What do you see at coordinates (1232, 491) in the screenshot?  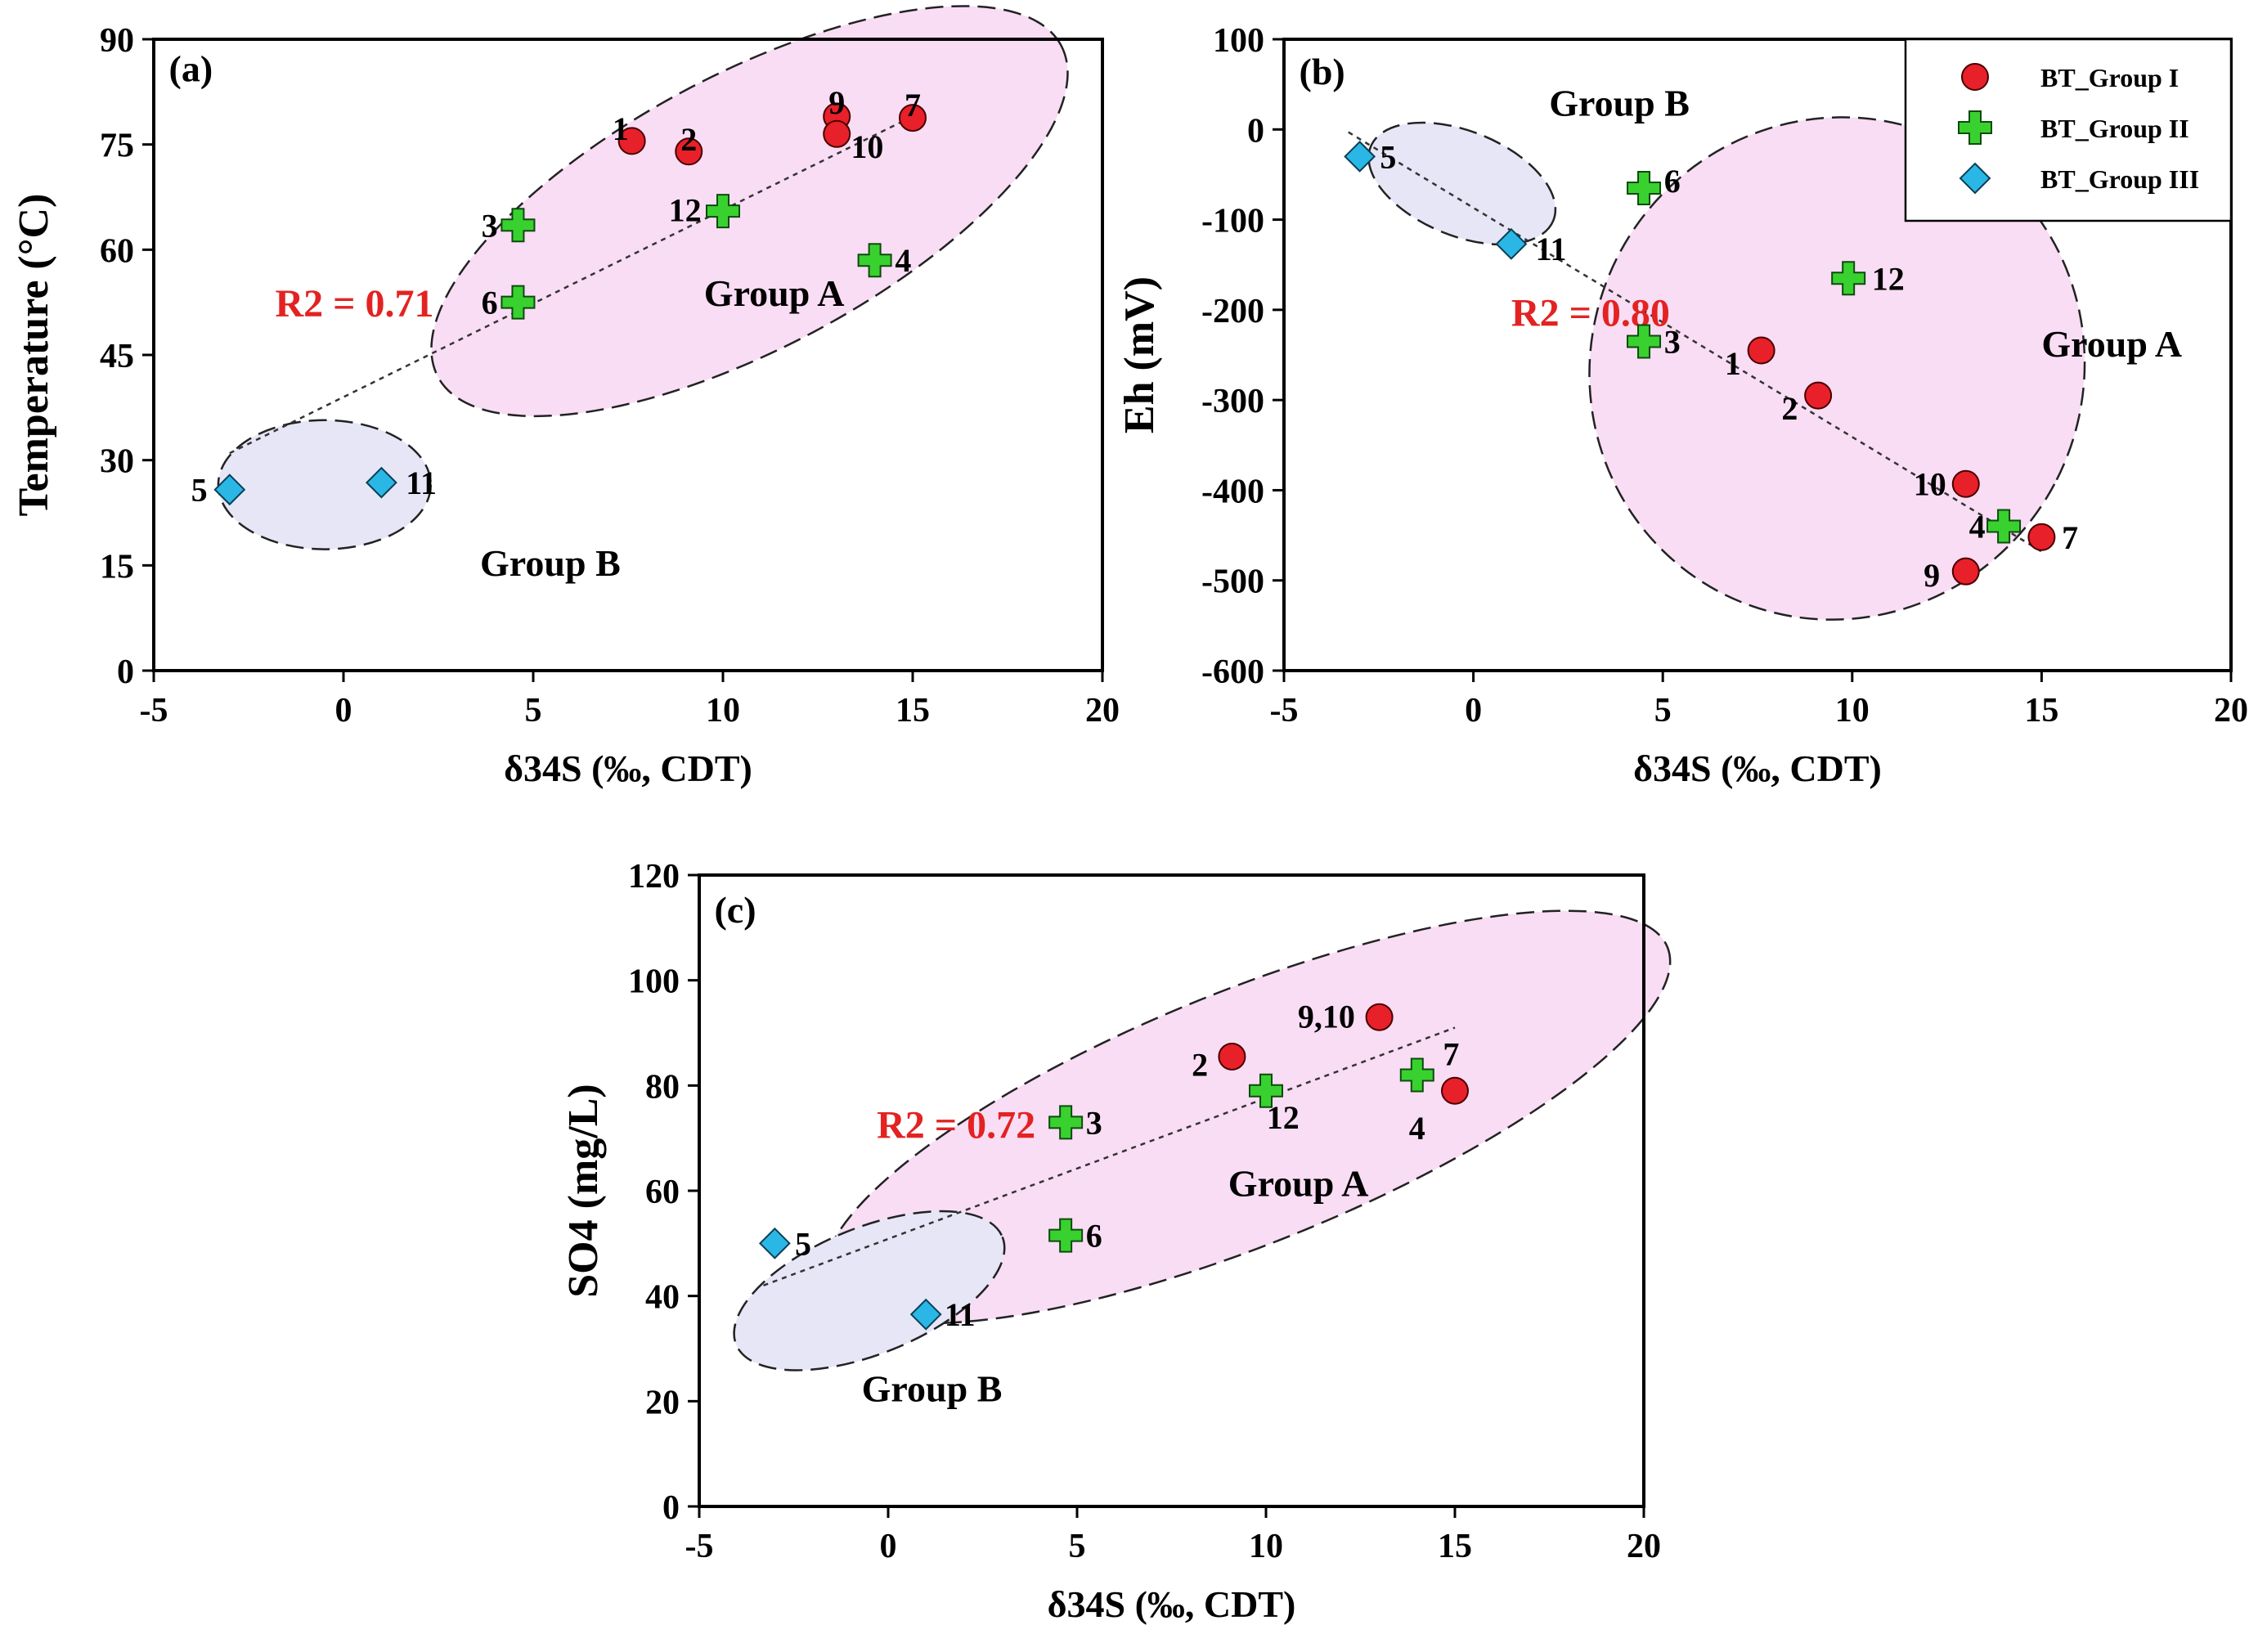 I see `y-tick-label: -400` at bounding box center [1232, 491].